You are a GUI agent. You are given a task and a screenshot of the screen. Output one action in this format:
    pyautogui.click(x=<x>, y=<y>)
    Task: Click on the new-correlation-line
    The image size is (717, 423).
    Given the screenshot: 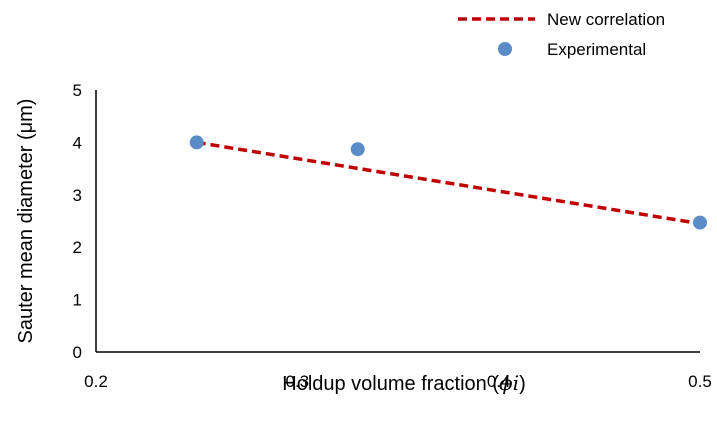 What is the action you would take?
    pyautogui.click(x=448, y=183)
    